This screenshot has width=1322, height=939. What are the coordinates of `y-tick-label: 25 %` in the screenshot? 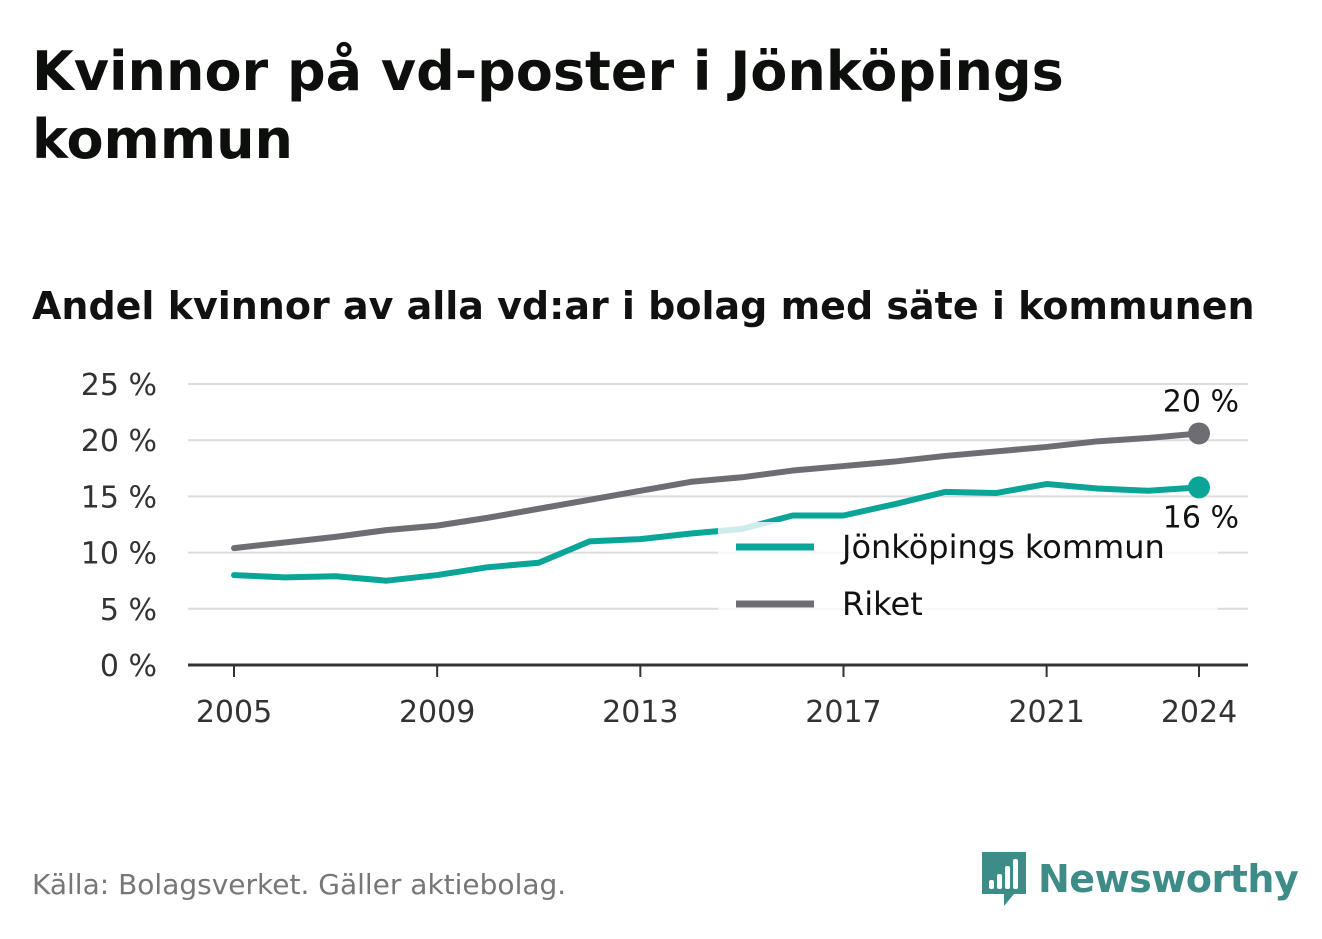 It's located at (119, 385).